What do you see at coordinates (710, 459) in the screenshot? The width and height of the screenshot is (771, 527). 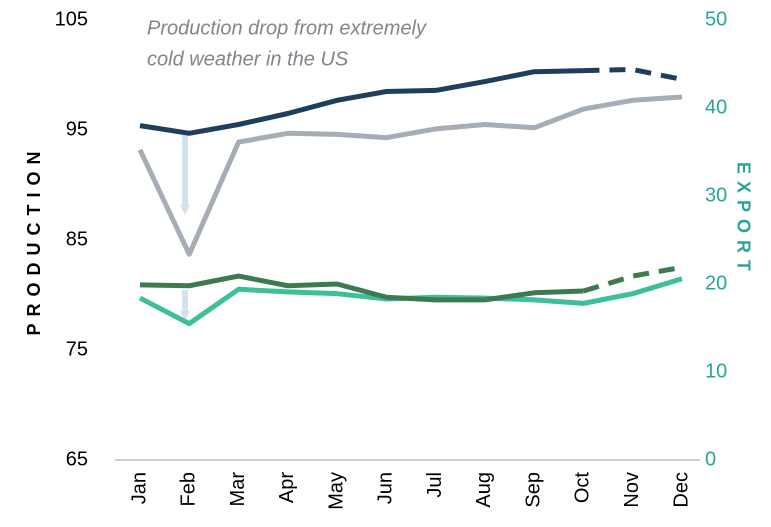 I see `y2-tick-label: 0` at bounding box center [710, 459].